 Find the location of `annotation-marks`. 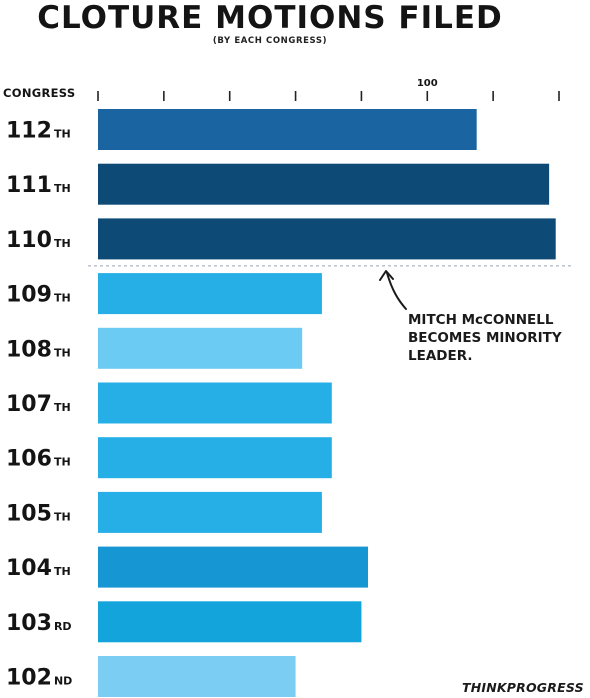

annotation-marks is located at coordinates (330, 287).